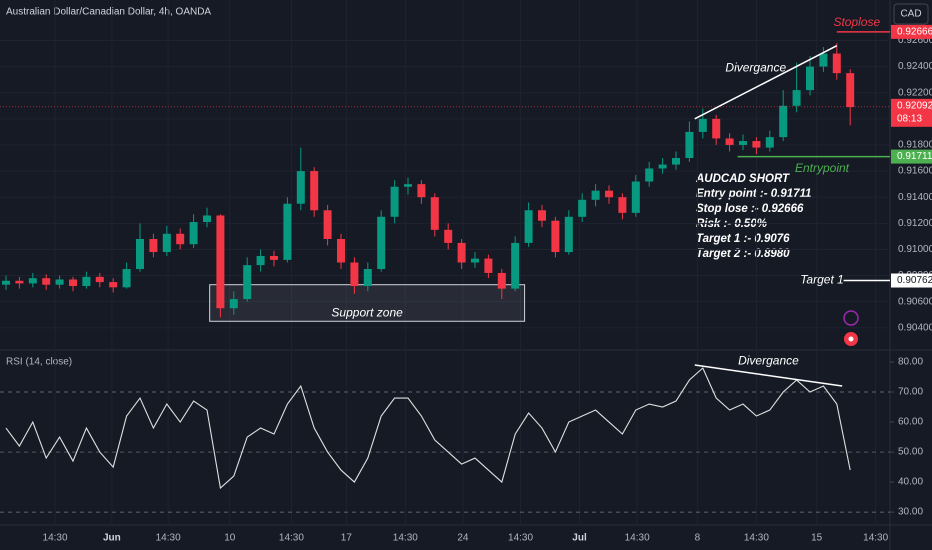  I want to click on last-price-tag, so click(911, 112).